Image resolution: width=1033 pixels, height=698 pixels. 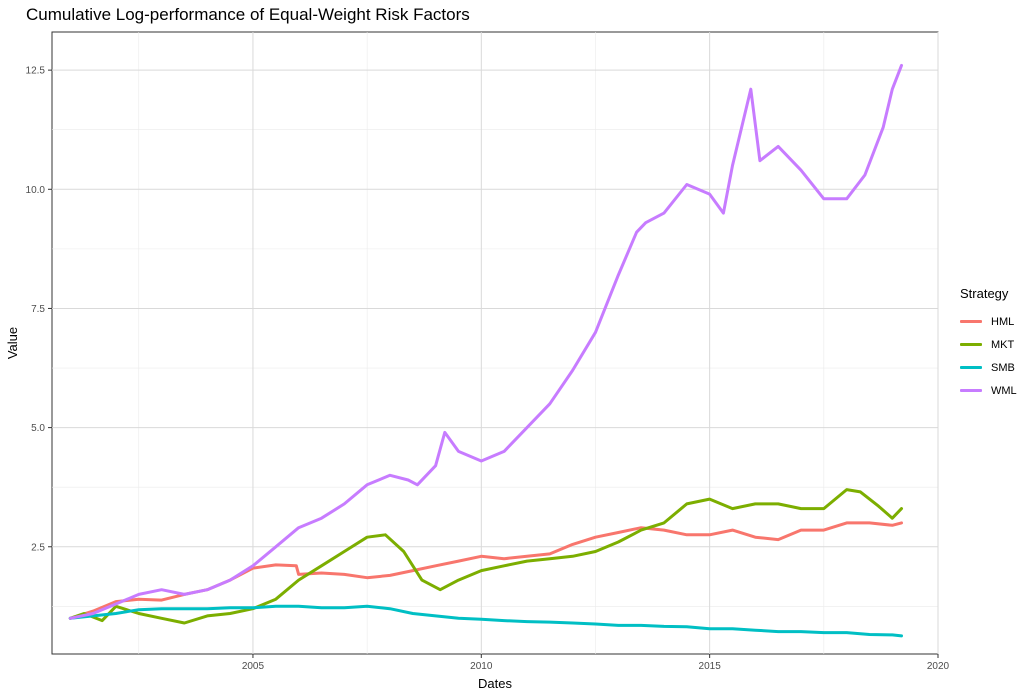 What do you see at coordinates (38, 547) in the screenshot?
I see `y-tick-label: 2.5` at bounding box center [38, 547].